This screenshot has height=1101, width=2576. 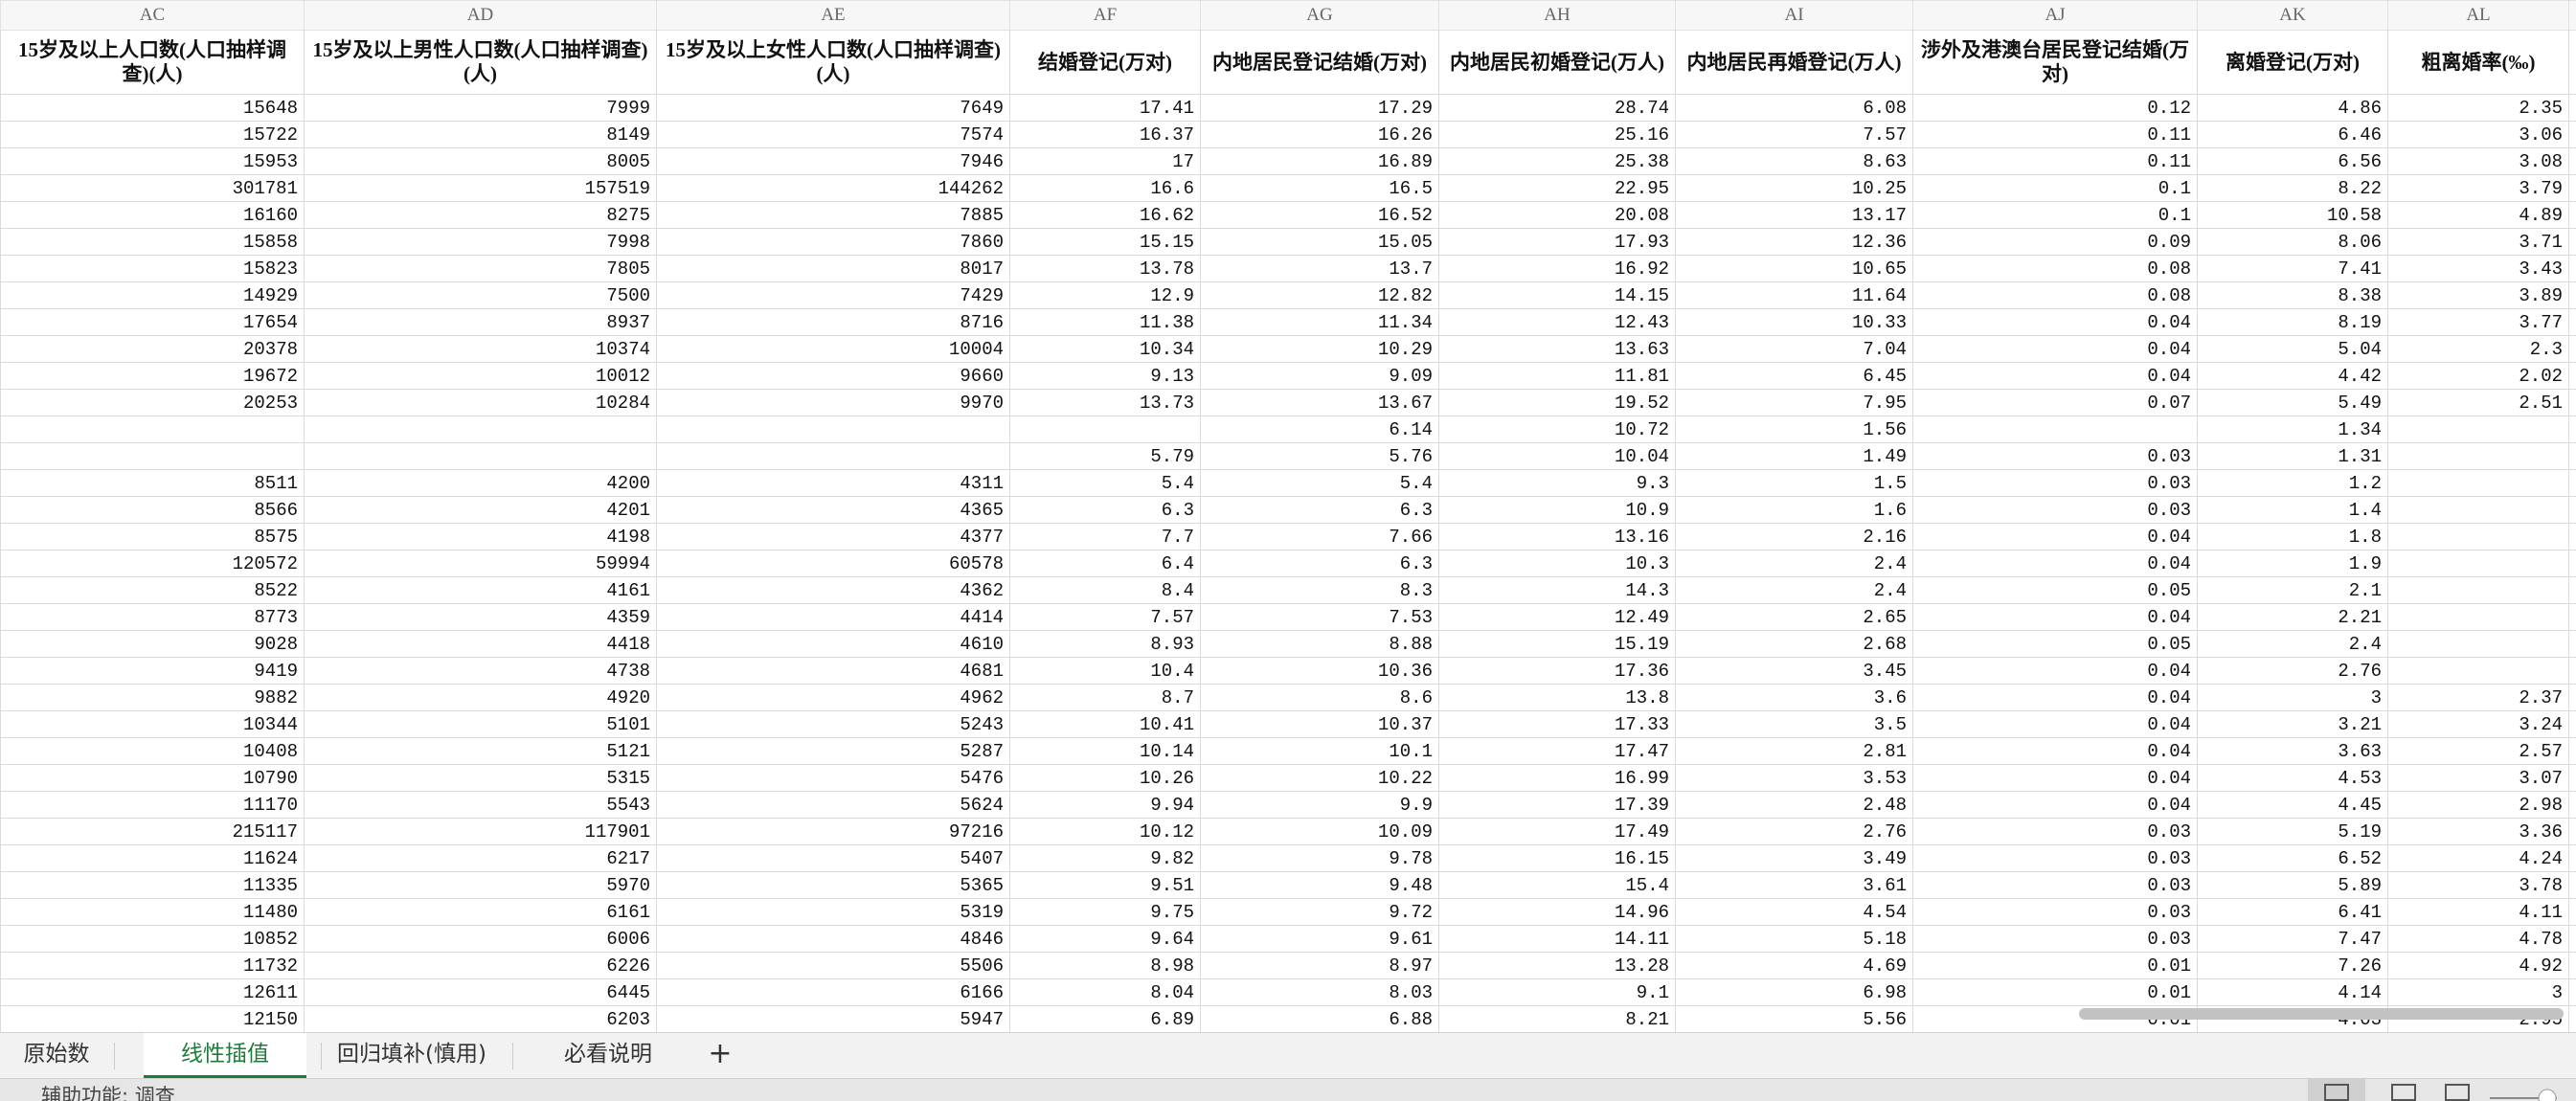 What do you see at coordinates (480, 295) in the screenshot?
I see `cell: 7500` at bounding box center [480, 295].